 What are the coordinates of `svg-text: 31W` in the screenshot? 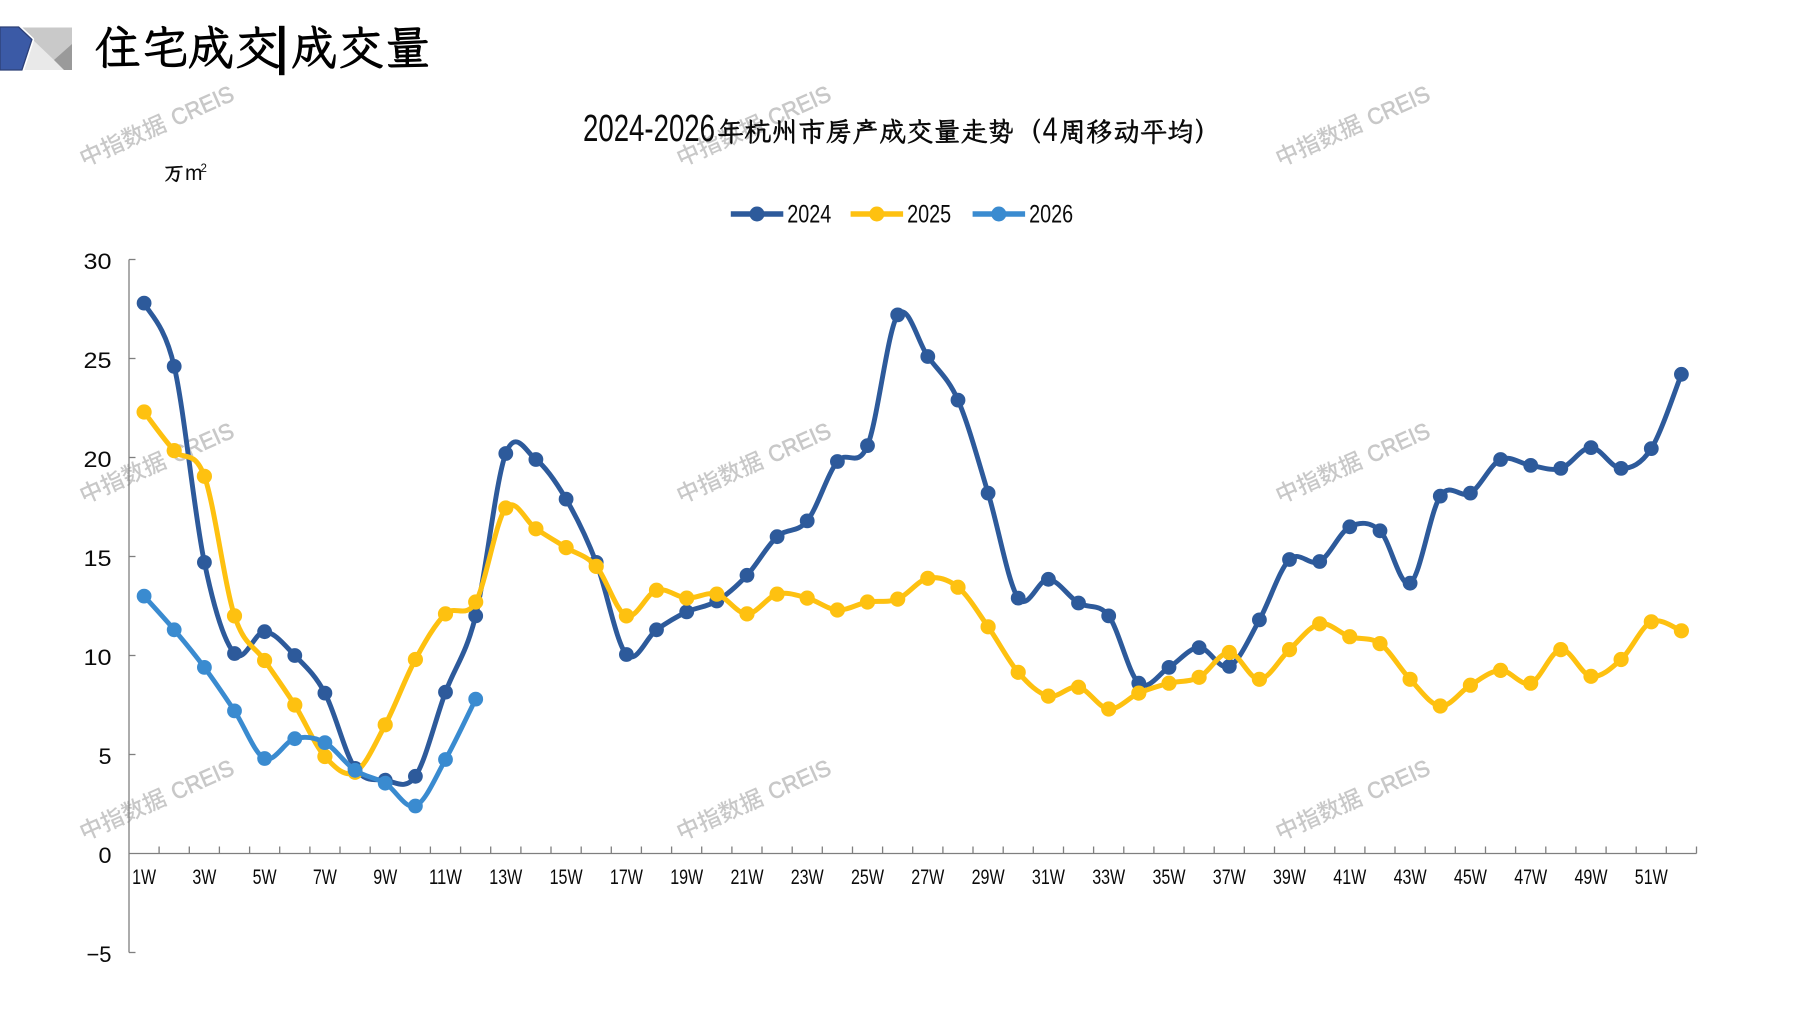 It's located at (1048, 877).